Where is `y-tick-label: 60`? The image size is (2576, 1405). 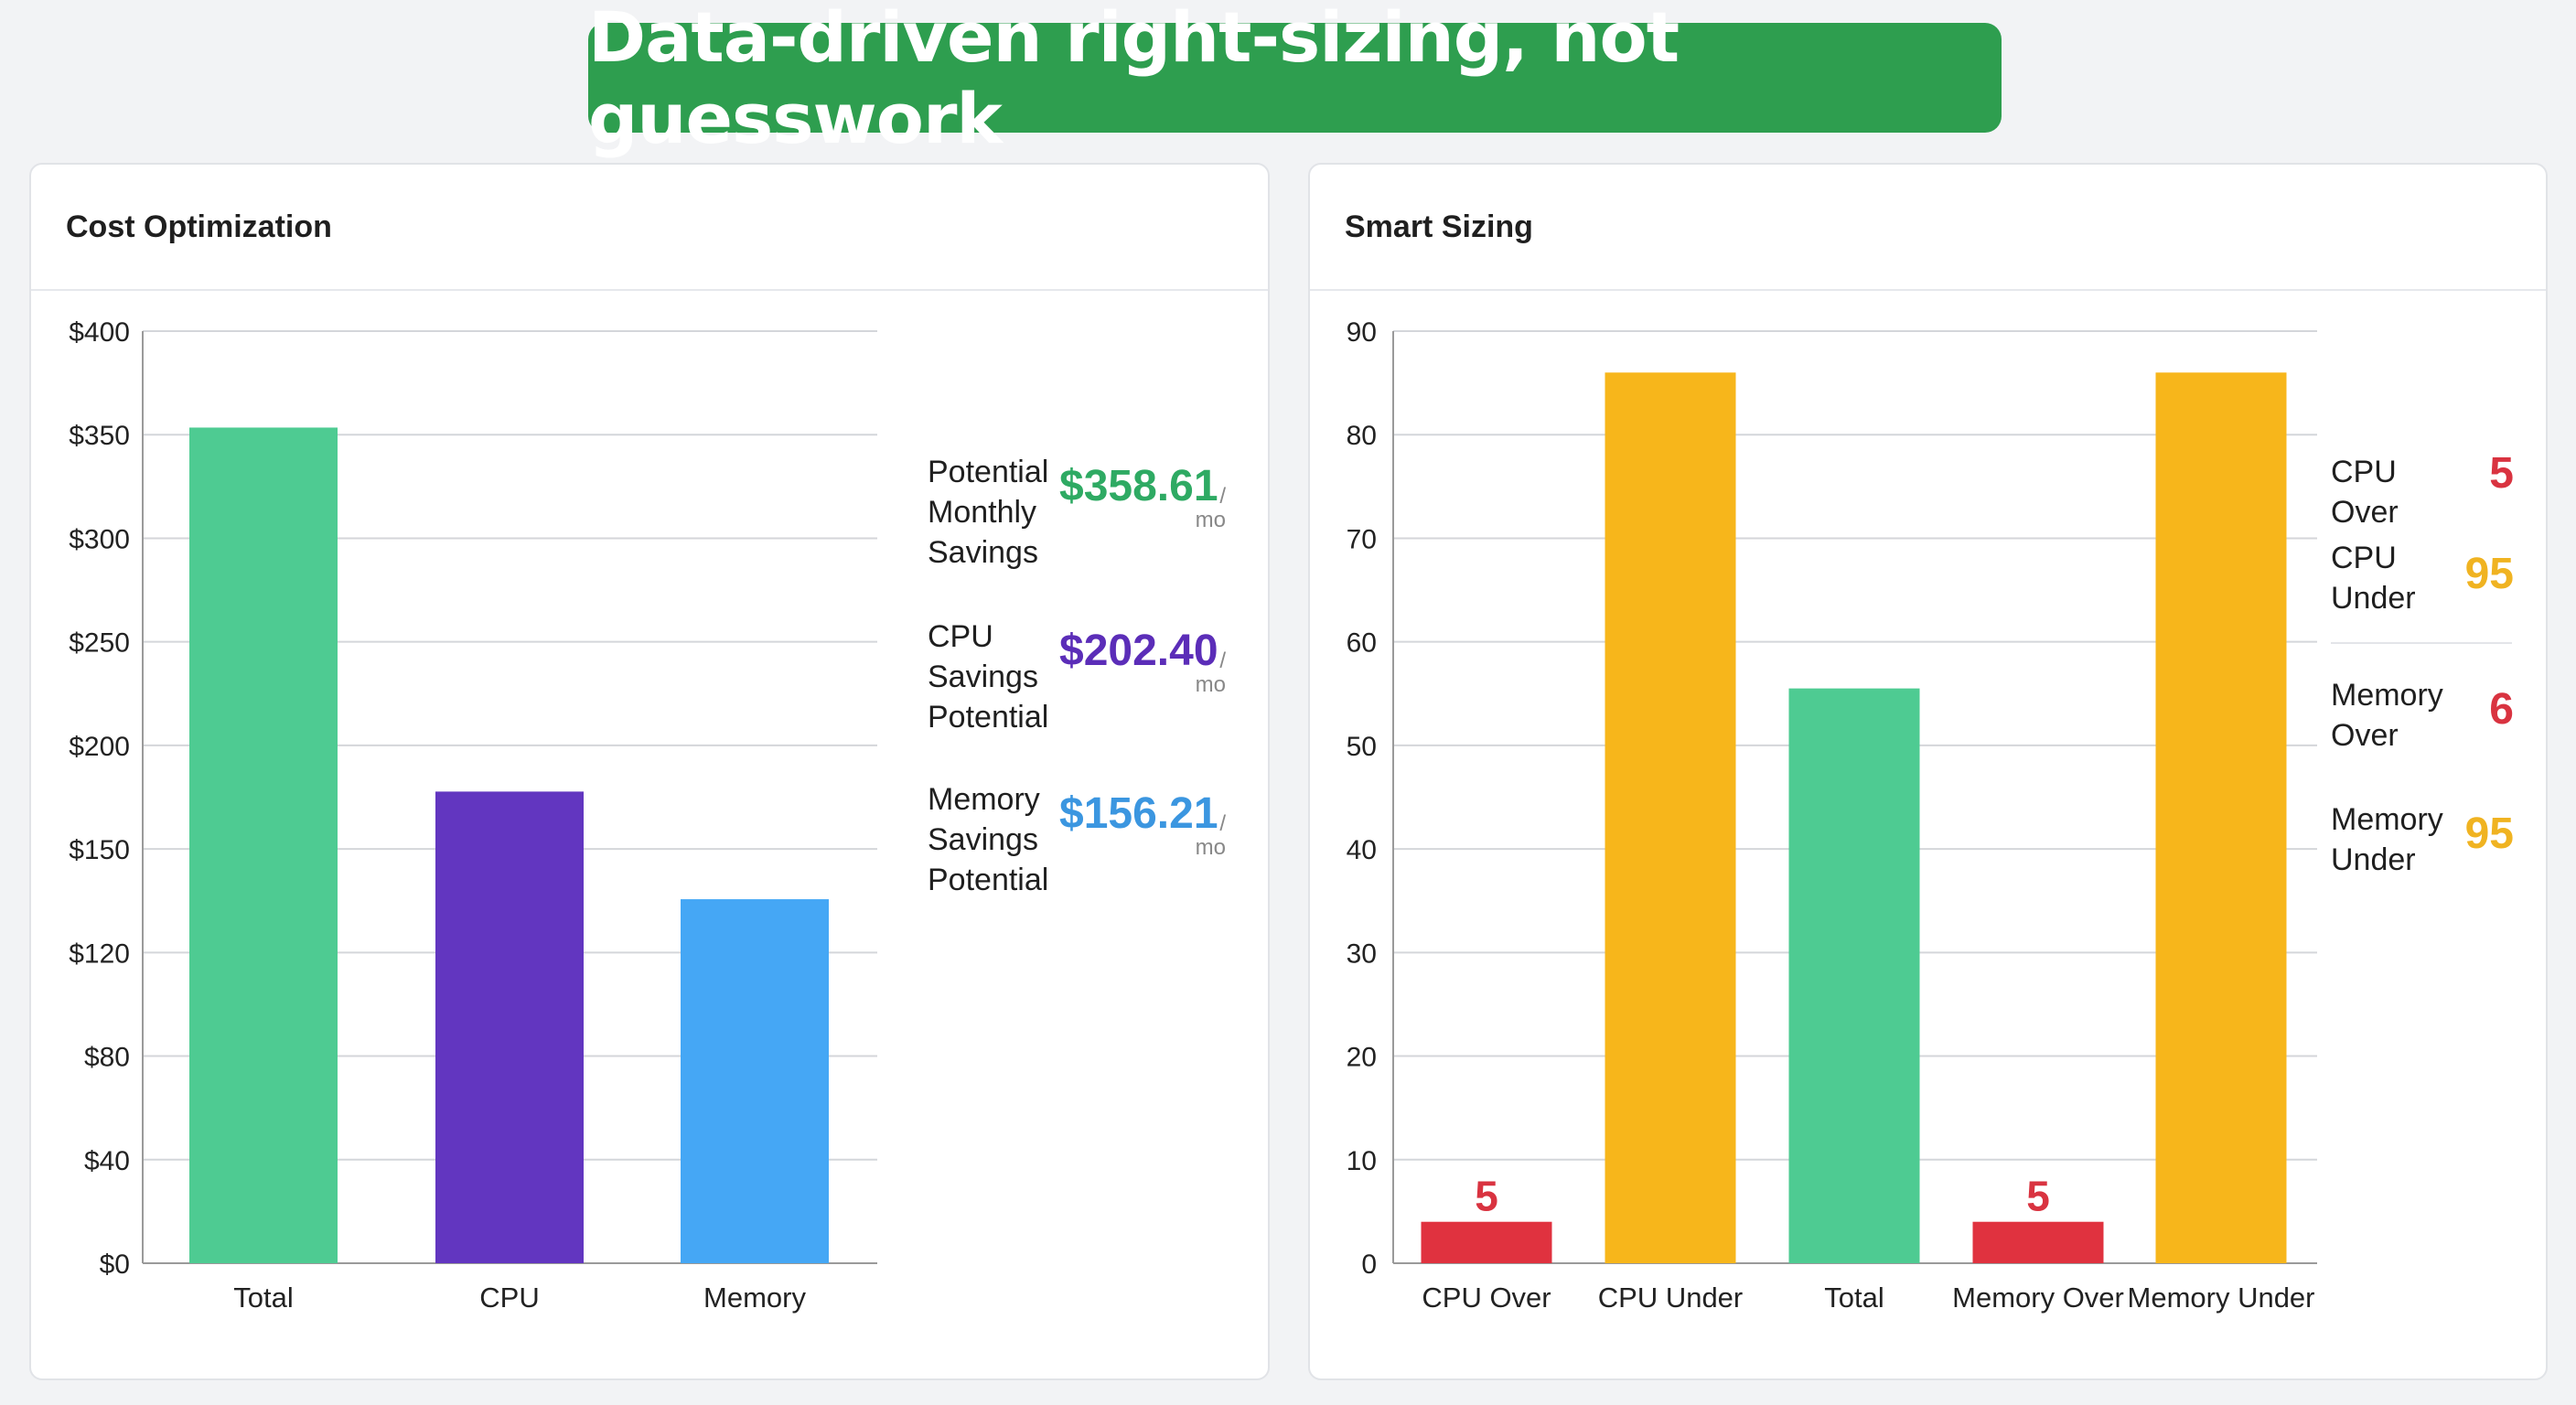
y-tick-label: 60 is located at coordinates (1362, 644).